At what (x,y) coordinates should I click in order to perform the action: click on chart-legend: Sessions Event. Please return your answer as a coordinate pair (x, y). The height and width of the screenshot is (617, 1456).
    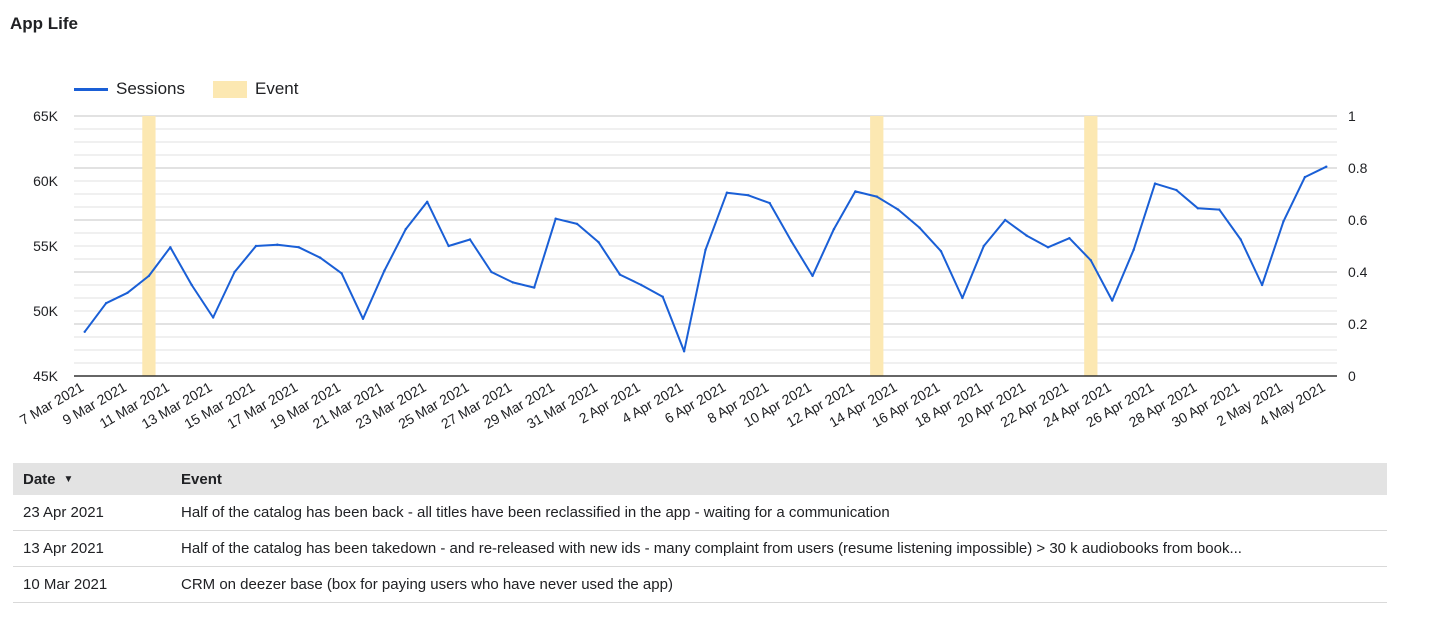
    Looking at the image, I should click on (200, 89).